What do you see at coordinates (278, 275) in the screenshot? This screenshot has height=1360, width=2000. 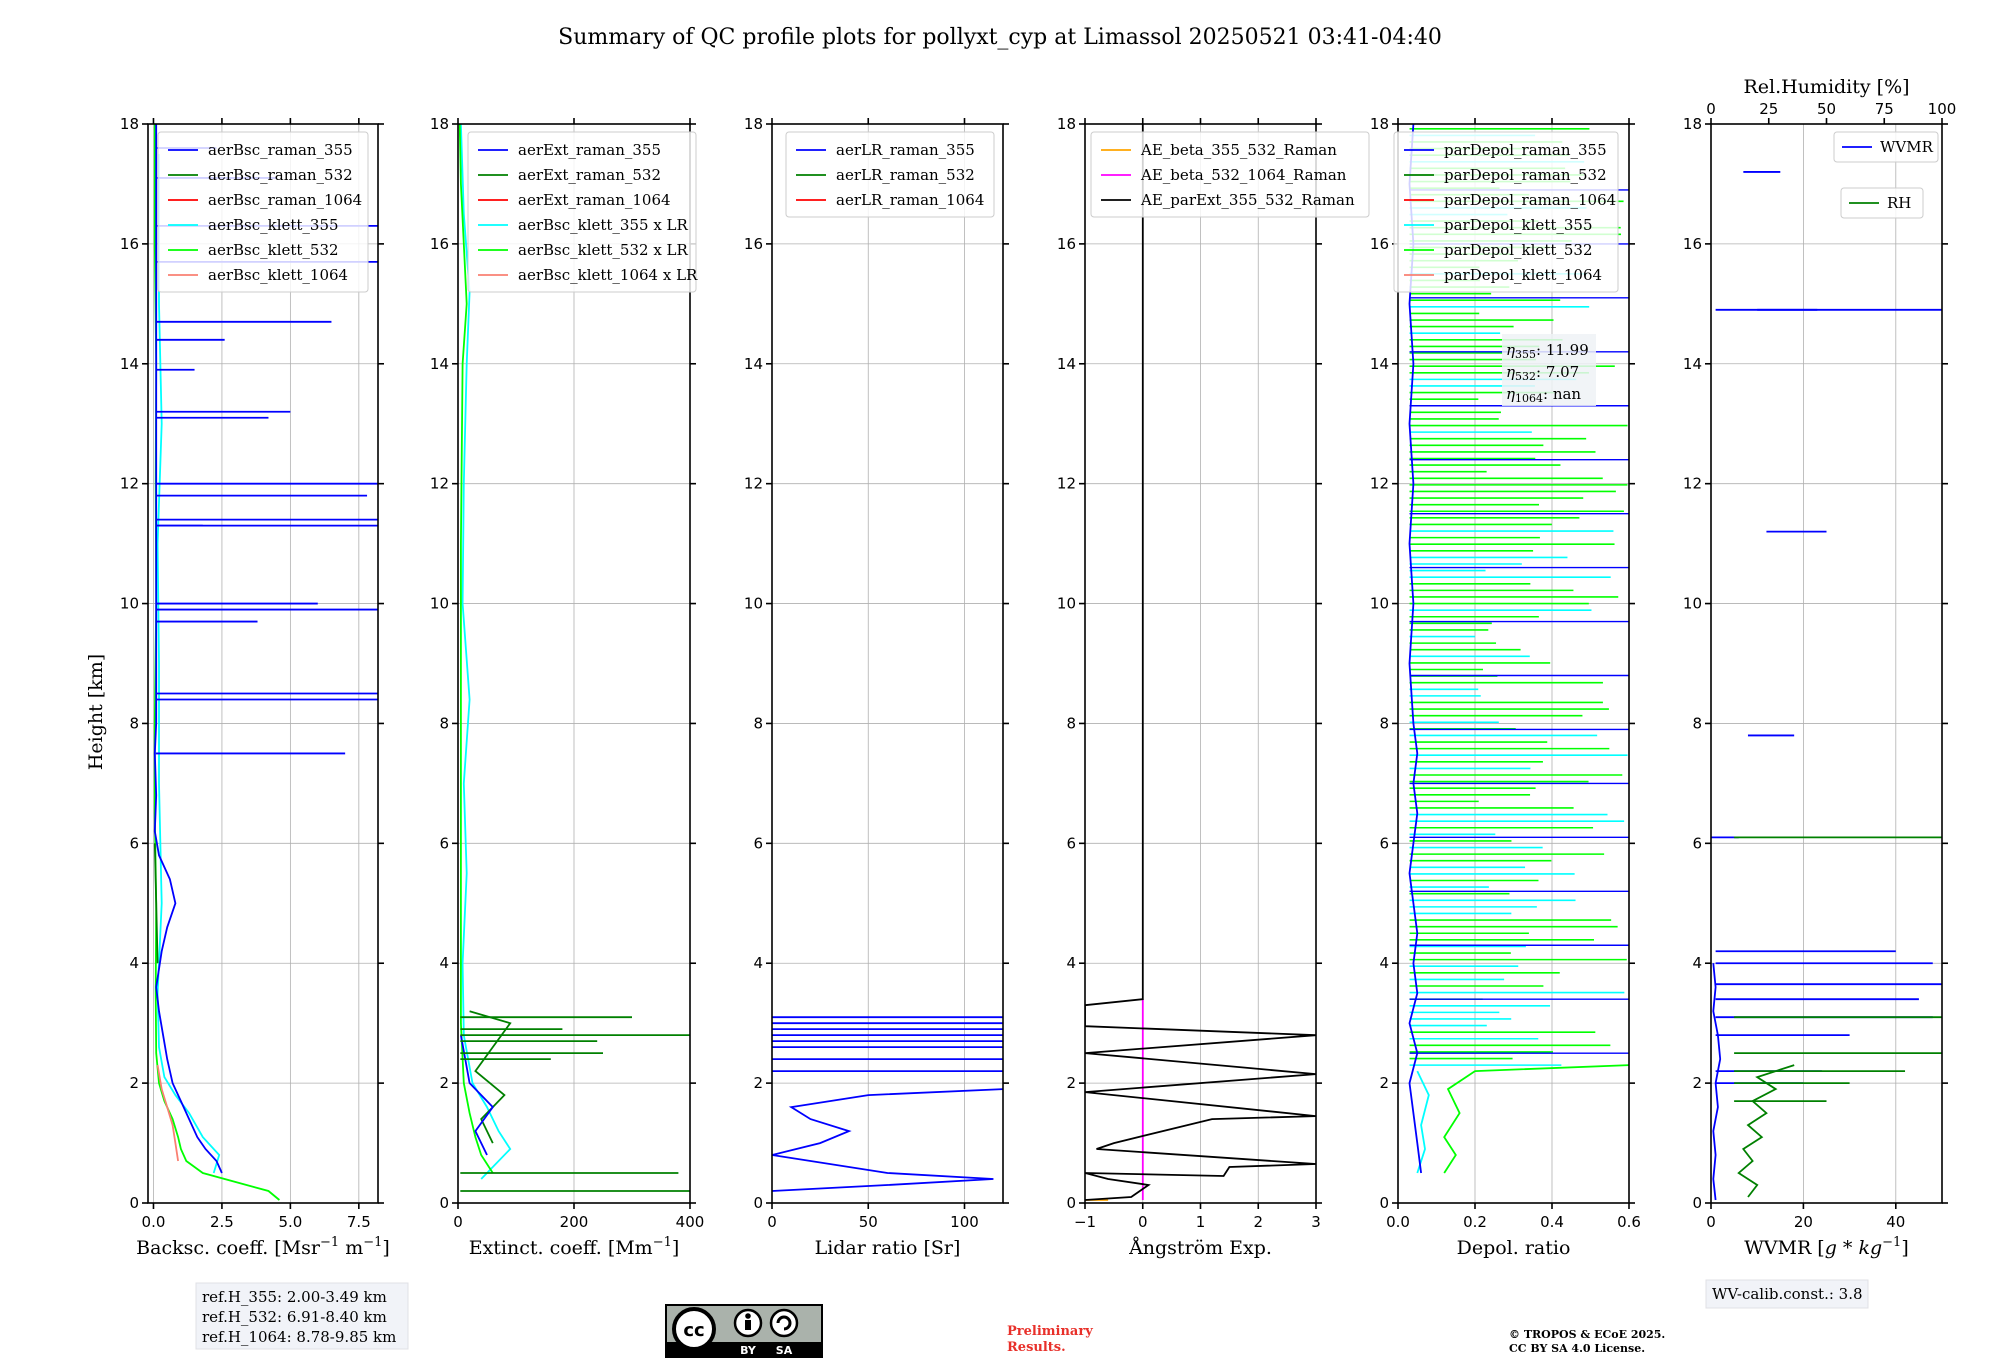 I see `legend-label-5: aerBsc_klett_1064` at bounding box center [278, 275].